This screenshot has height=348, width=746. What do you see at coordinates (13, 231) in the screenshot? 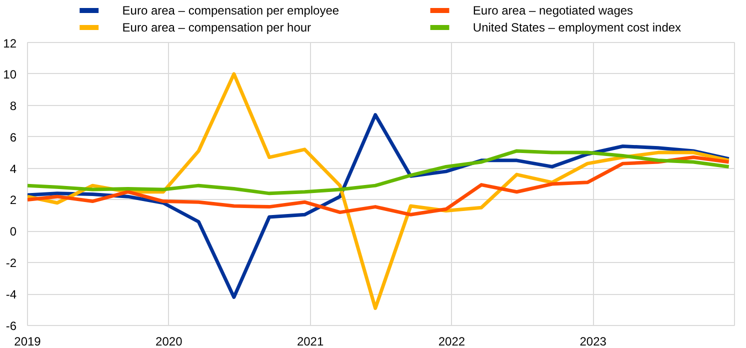
I see `y-tick-label: 0` at bounding box center [13, 231].